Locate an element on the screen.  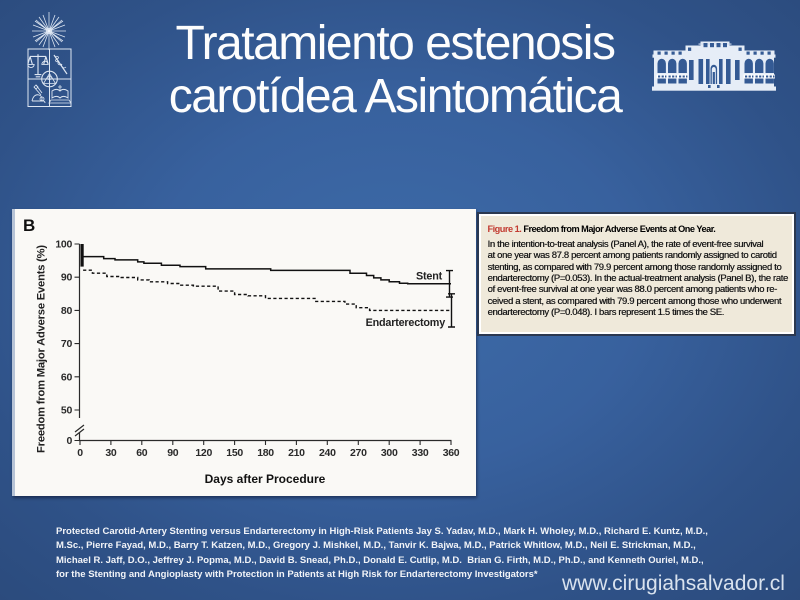
svg-text: 120 is located at coordinates (203, 453).